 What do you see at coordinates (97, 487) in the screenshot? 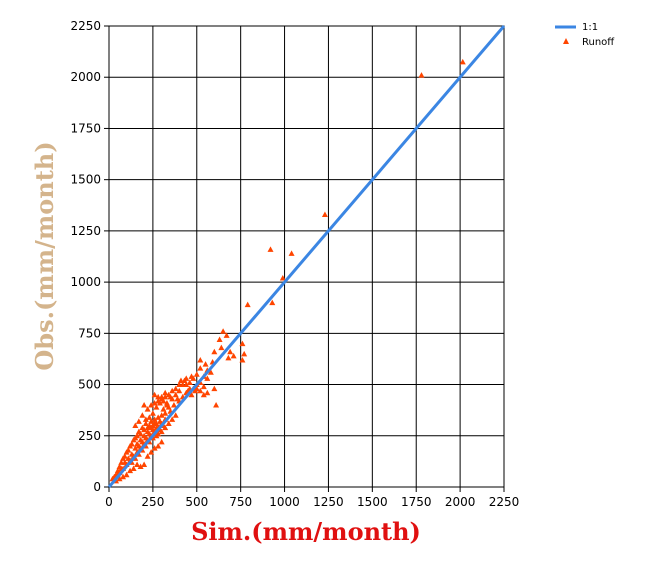
I see `y-tick-label: 0` at bounding box center [97, 487].